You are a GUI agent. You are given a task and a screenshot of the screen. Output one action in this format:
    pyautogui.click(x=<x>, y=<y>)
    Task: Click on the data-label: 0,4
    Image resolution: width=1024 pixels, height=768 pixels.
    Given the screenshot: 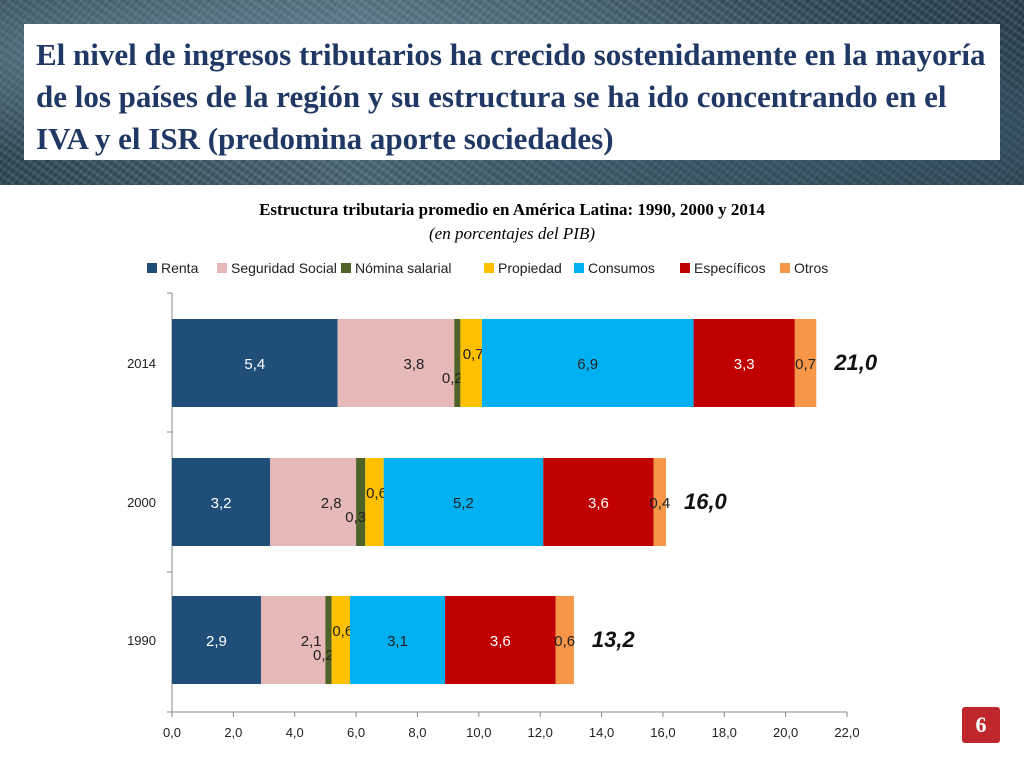 What is the action you would take?
    pyautogui.click(x=659, y=503)
    